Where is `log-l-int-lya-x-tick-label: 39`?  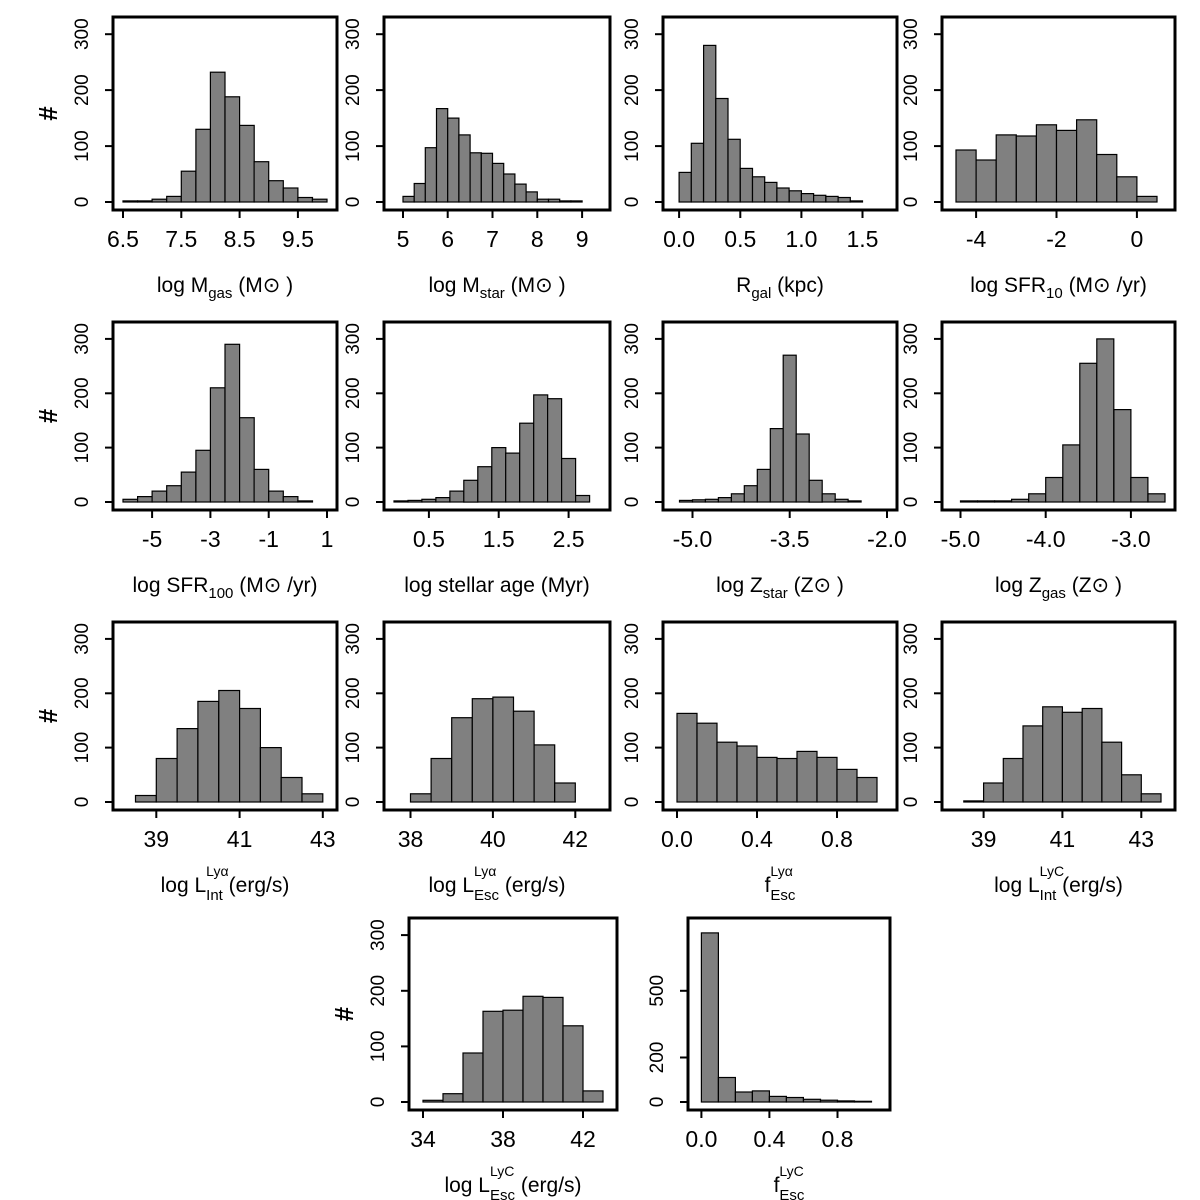 log-l-int-lya-x-tick-label: 39 is located at coordinates (157, 839).